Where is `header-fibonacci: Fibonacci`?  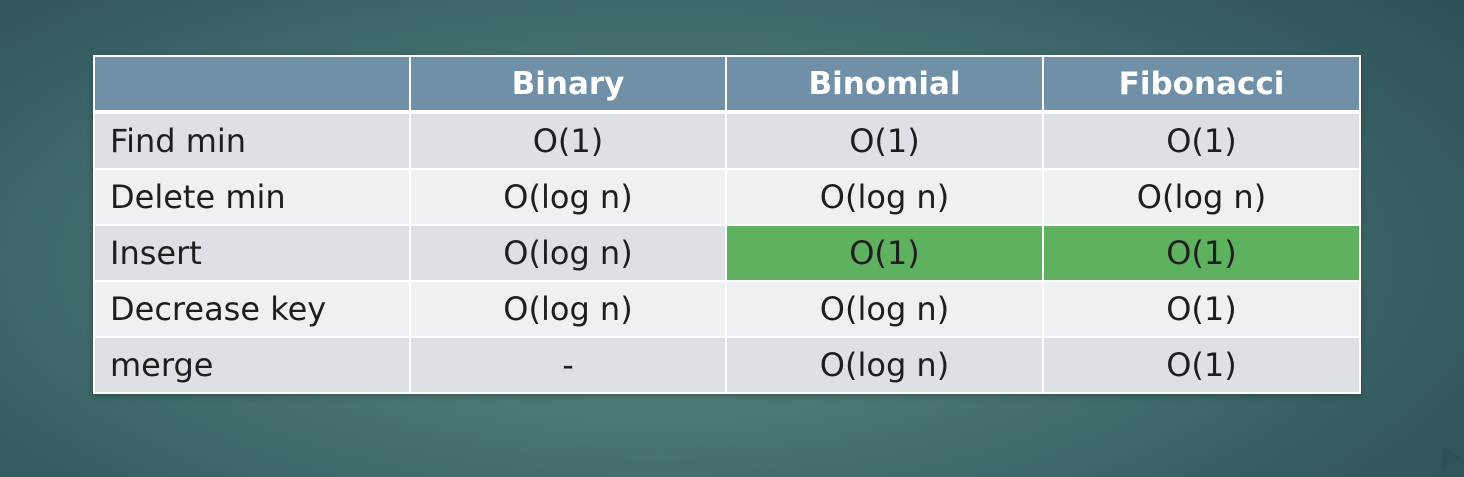
header-fibonacci: Fibonacci is located at coordinates (1201, 84).